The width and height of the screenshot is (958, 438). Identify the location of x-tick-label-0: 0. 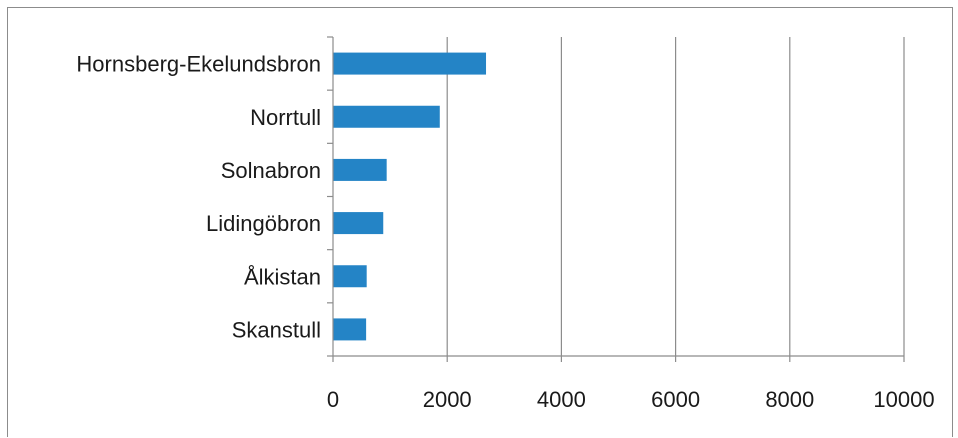
(333, 399).